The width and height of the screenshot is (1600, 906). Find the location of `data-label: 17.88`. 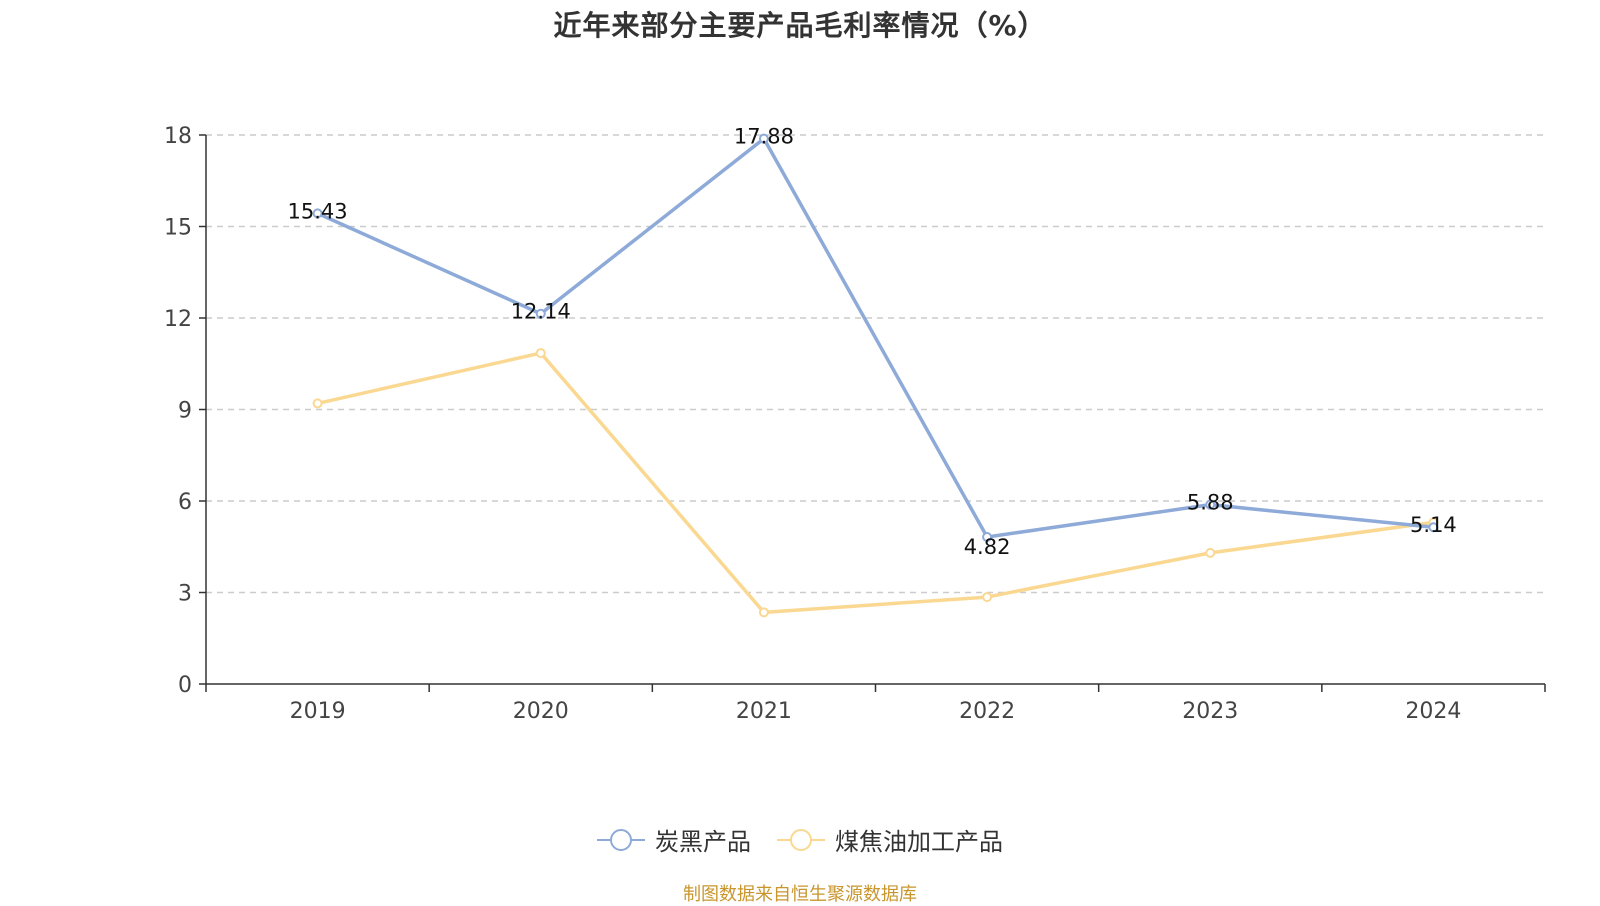

data-label: 17.88 is located at coordinates (764, 137).